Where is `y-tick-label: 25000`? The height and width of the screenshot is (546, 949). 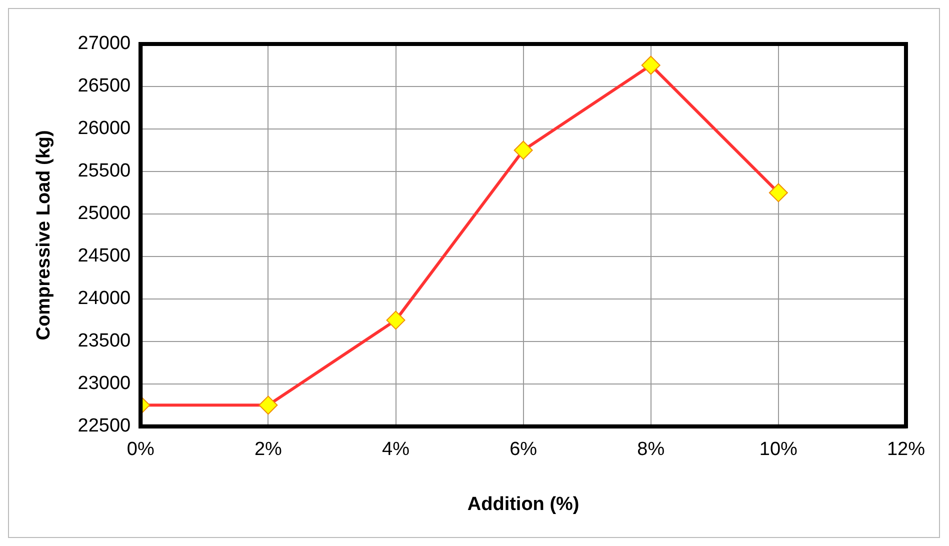 y-tick-label: 25000 is located at coordinates (104, 213).